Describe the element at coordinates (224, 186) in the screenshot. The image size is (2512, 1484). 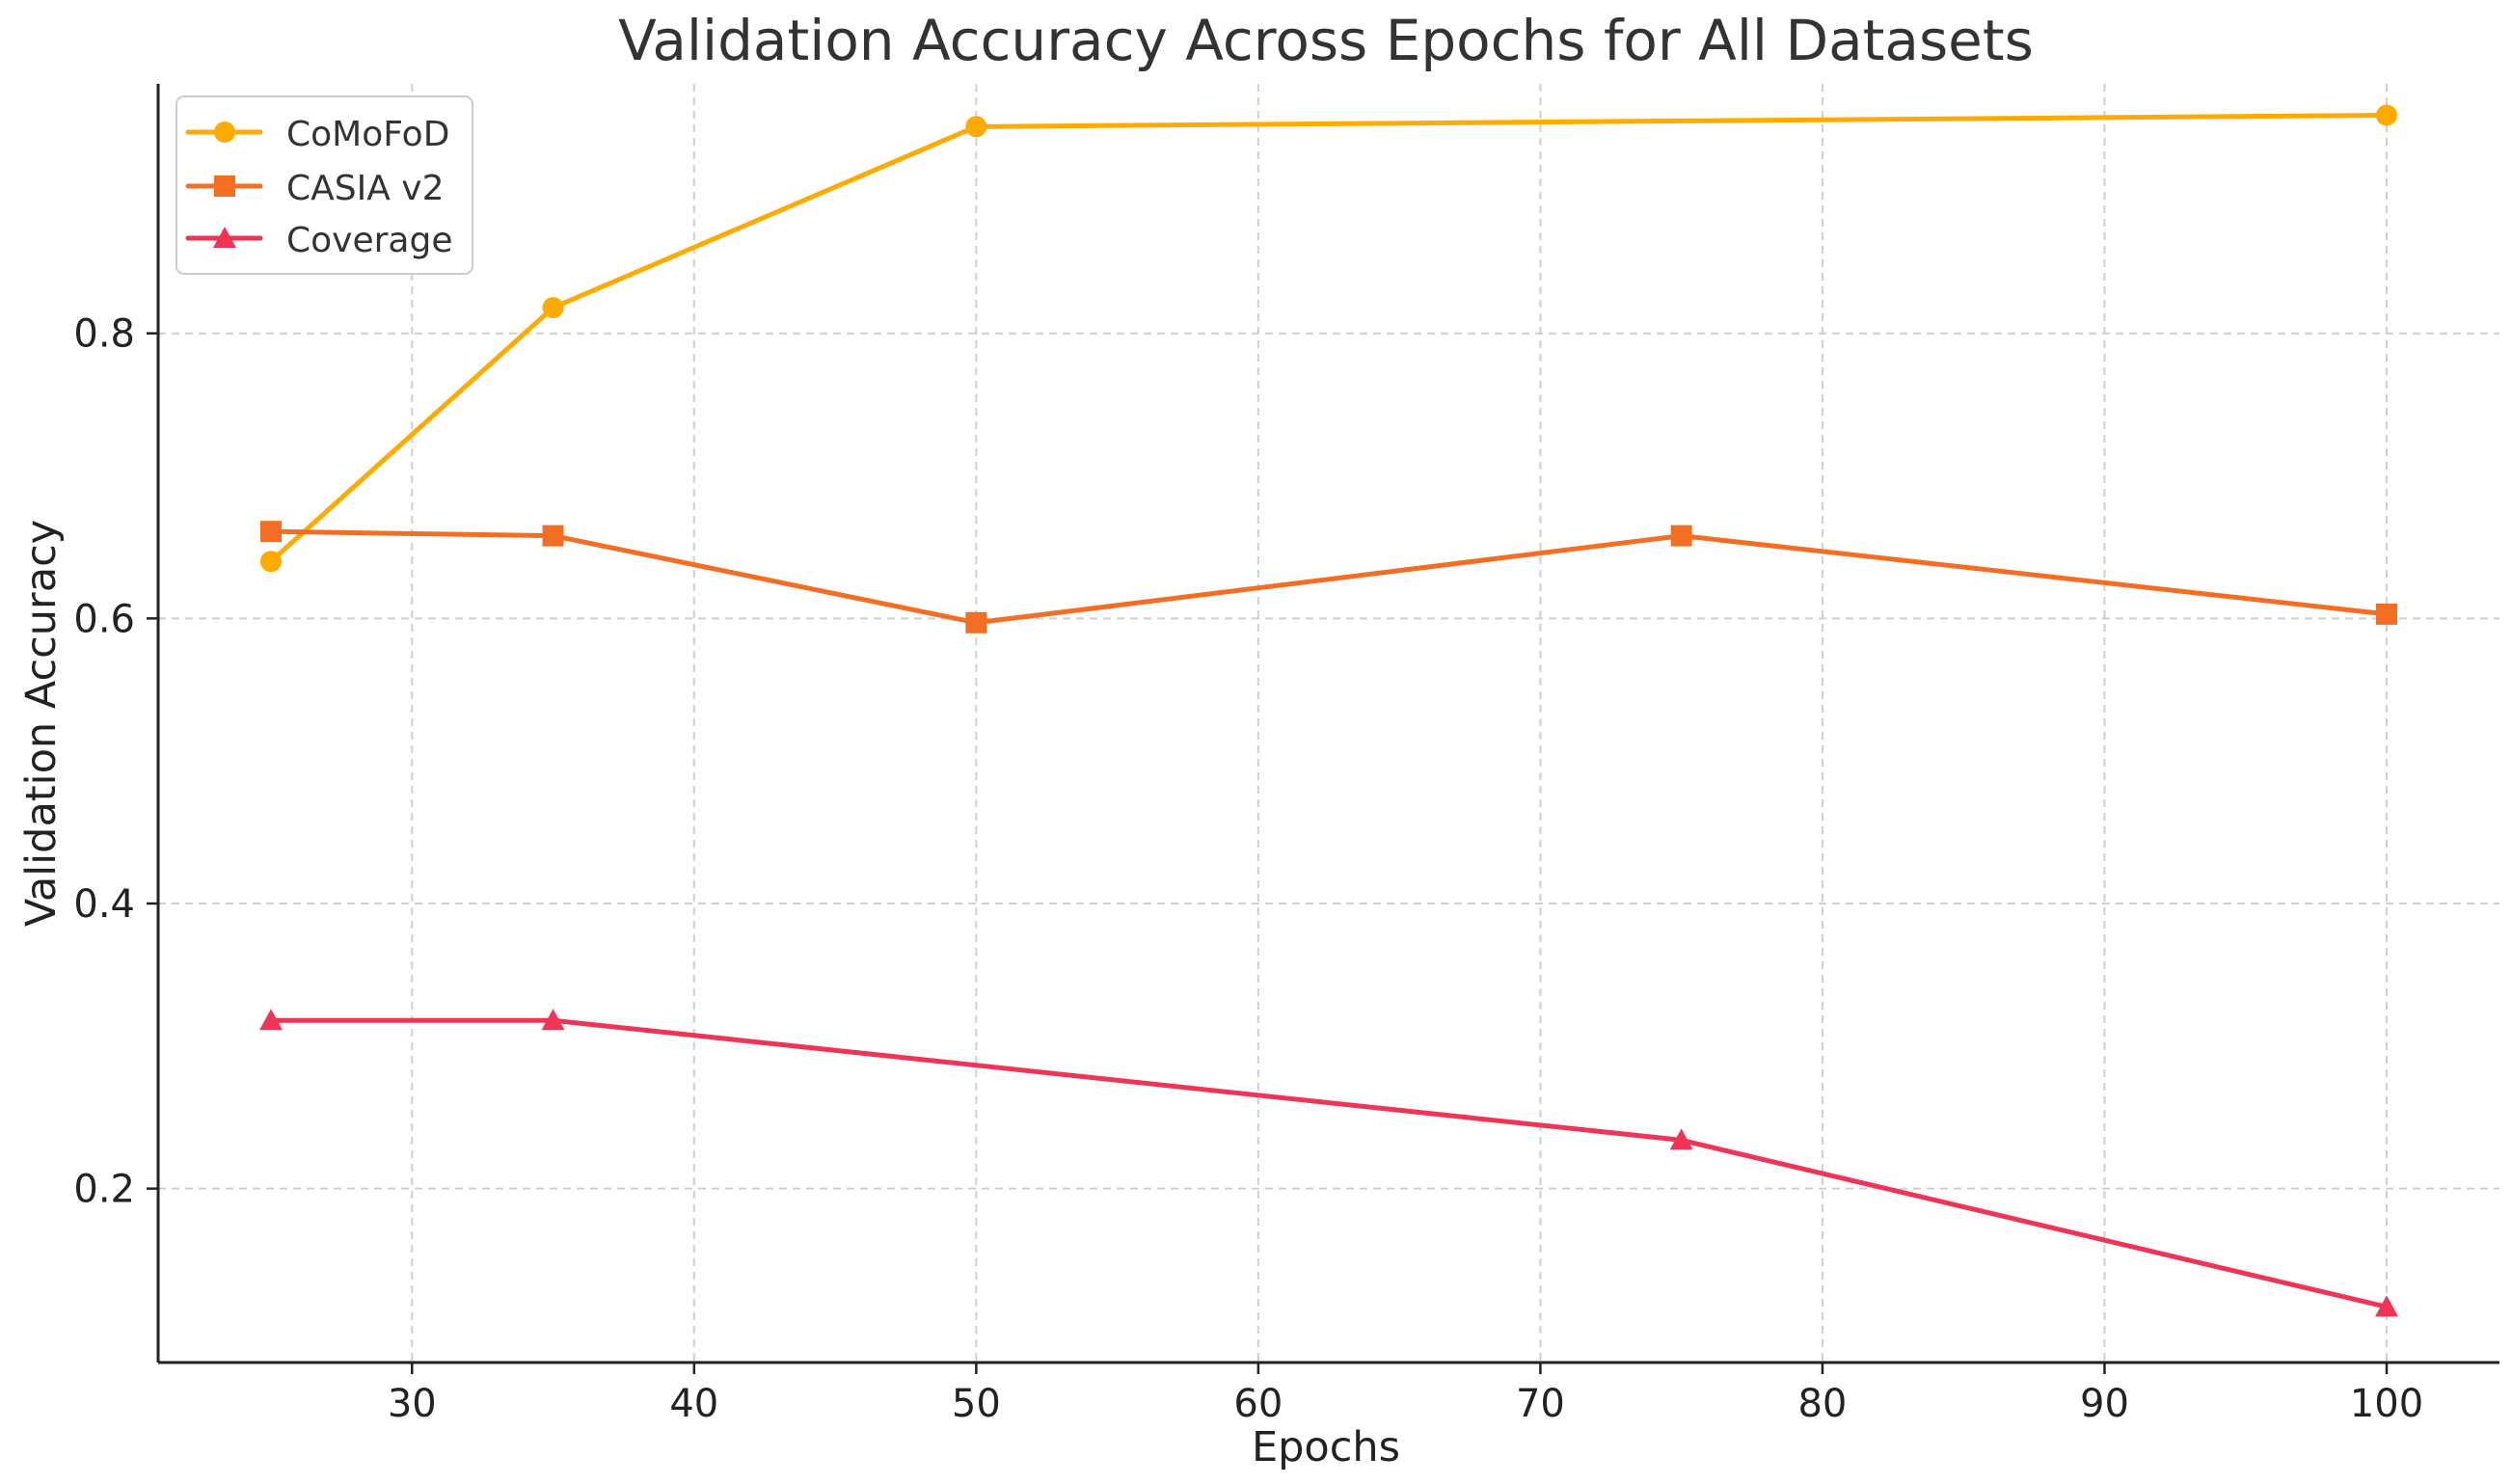
I see `legend-marker-casia-v2` at that location.